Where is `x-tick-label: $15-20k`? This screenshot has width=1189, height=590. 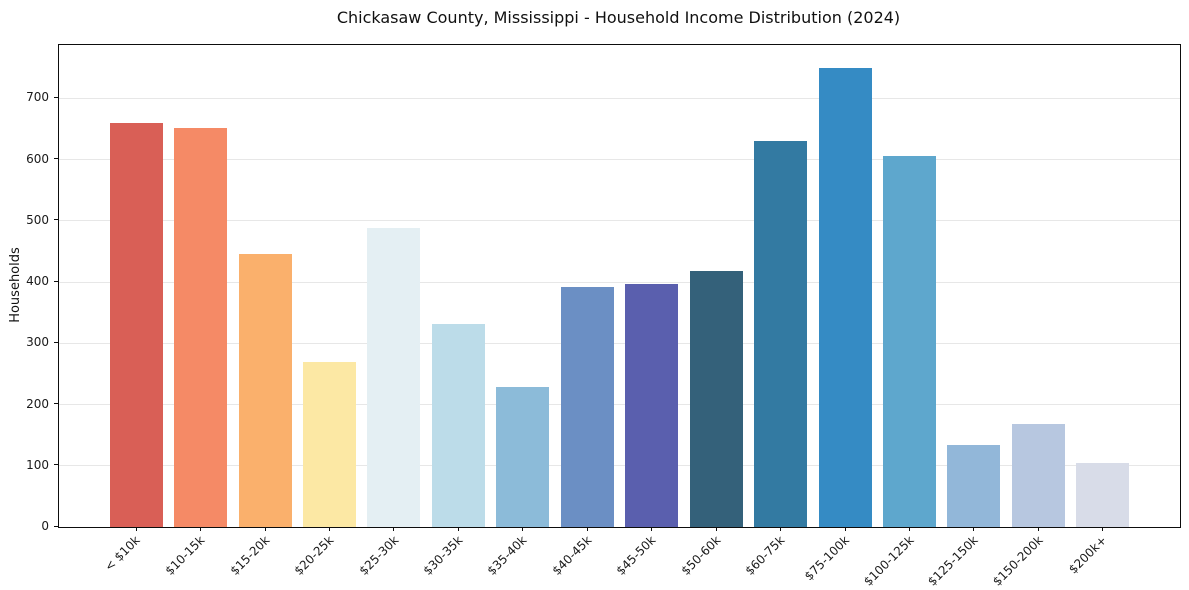
x-tick-label: $15-20k is located at coordinates (249, 555).